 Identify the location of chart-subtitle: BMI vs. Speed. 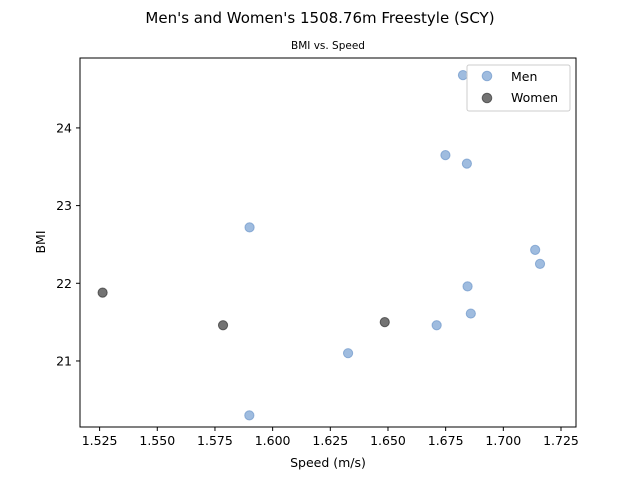
(328, 46).